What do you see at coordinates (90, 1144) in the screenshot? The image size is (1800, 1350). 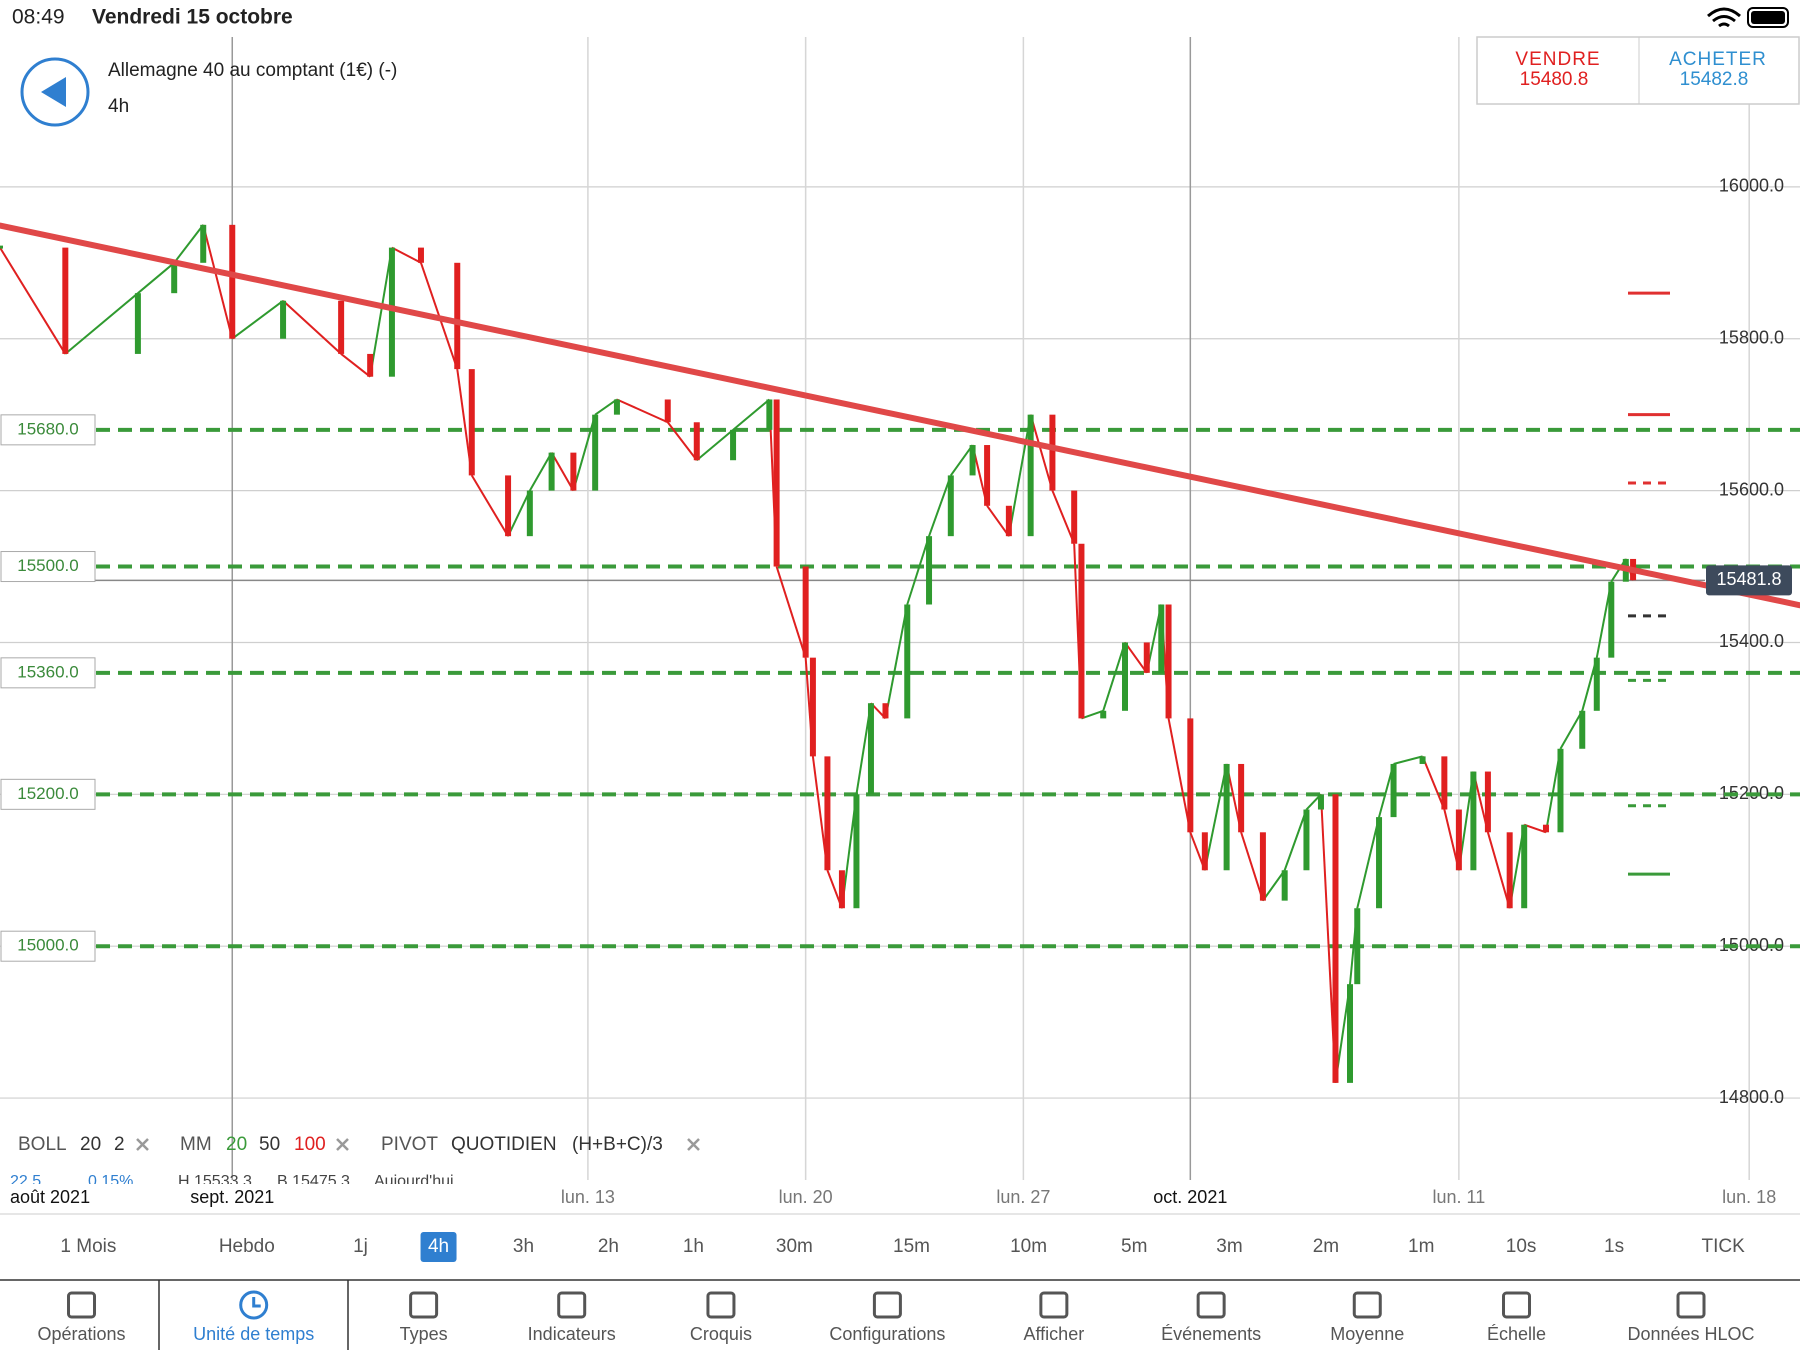 I see `boll-period: 20` at bounding box center [90, 1144].